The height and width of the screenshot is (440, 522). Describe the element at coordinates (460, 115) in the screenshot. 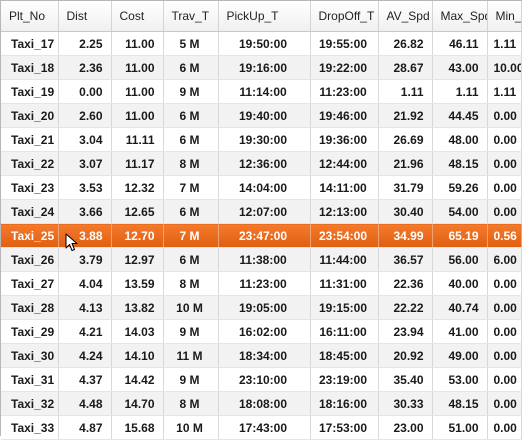

I see `cell-max-spd: 44.45` at that location.